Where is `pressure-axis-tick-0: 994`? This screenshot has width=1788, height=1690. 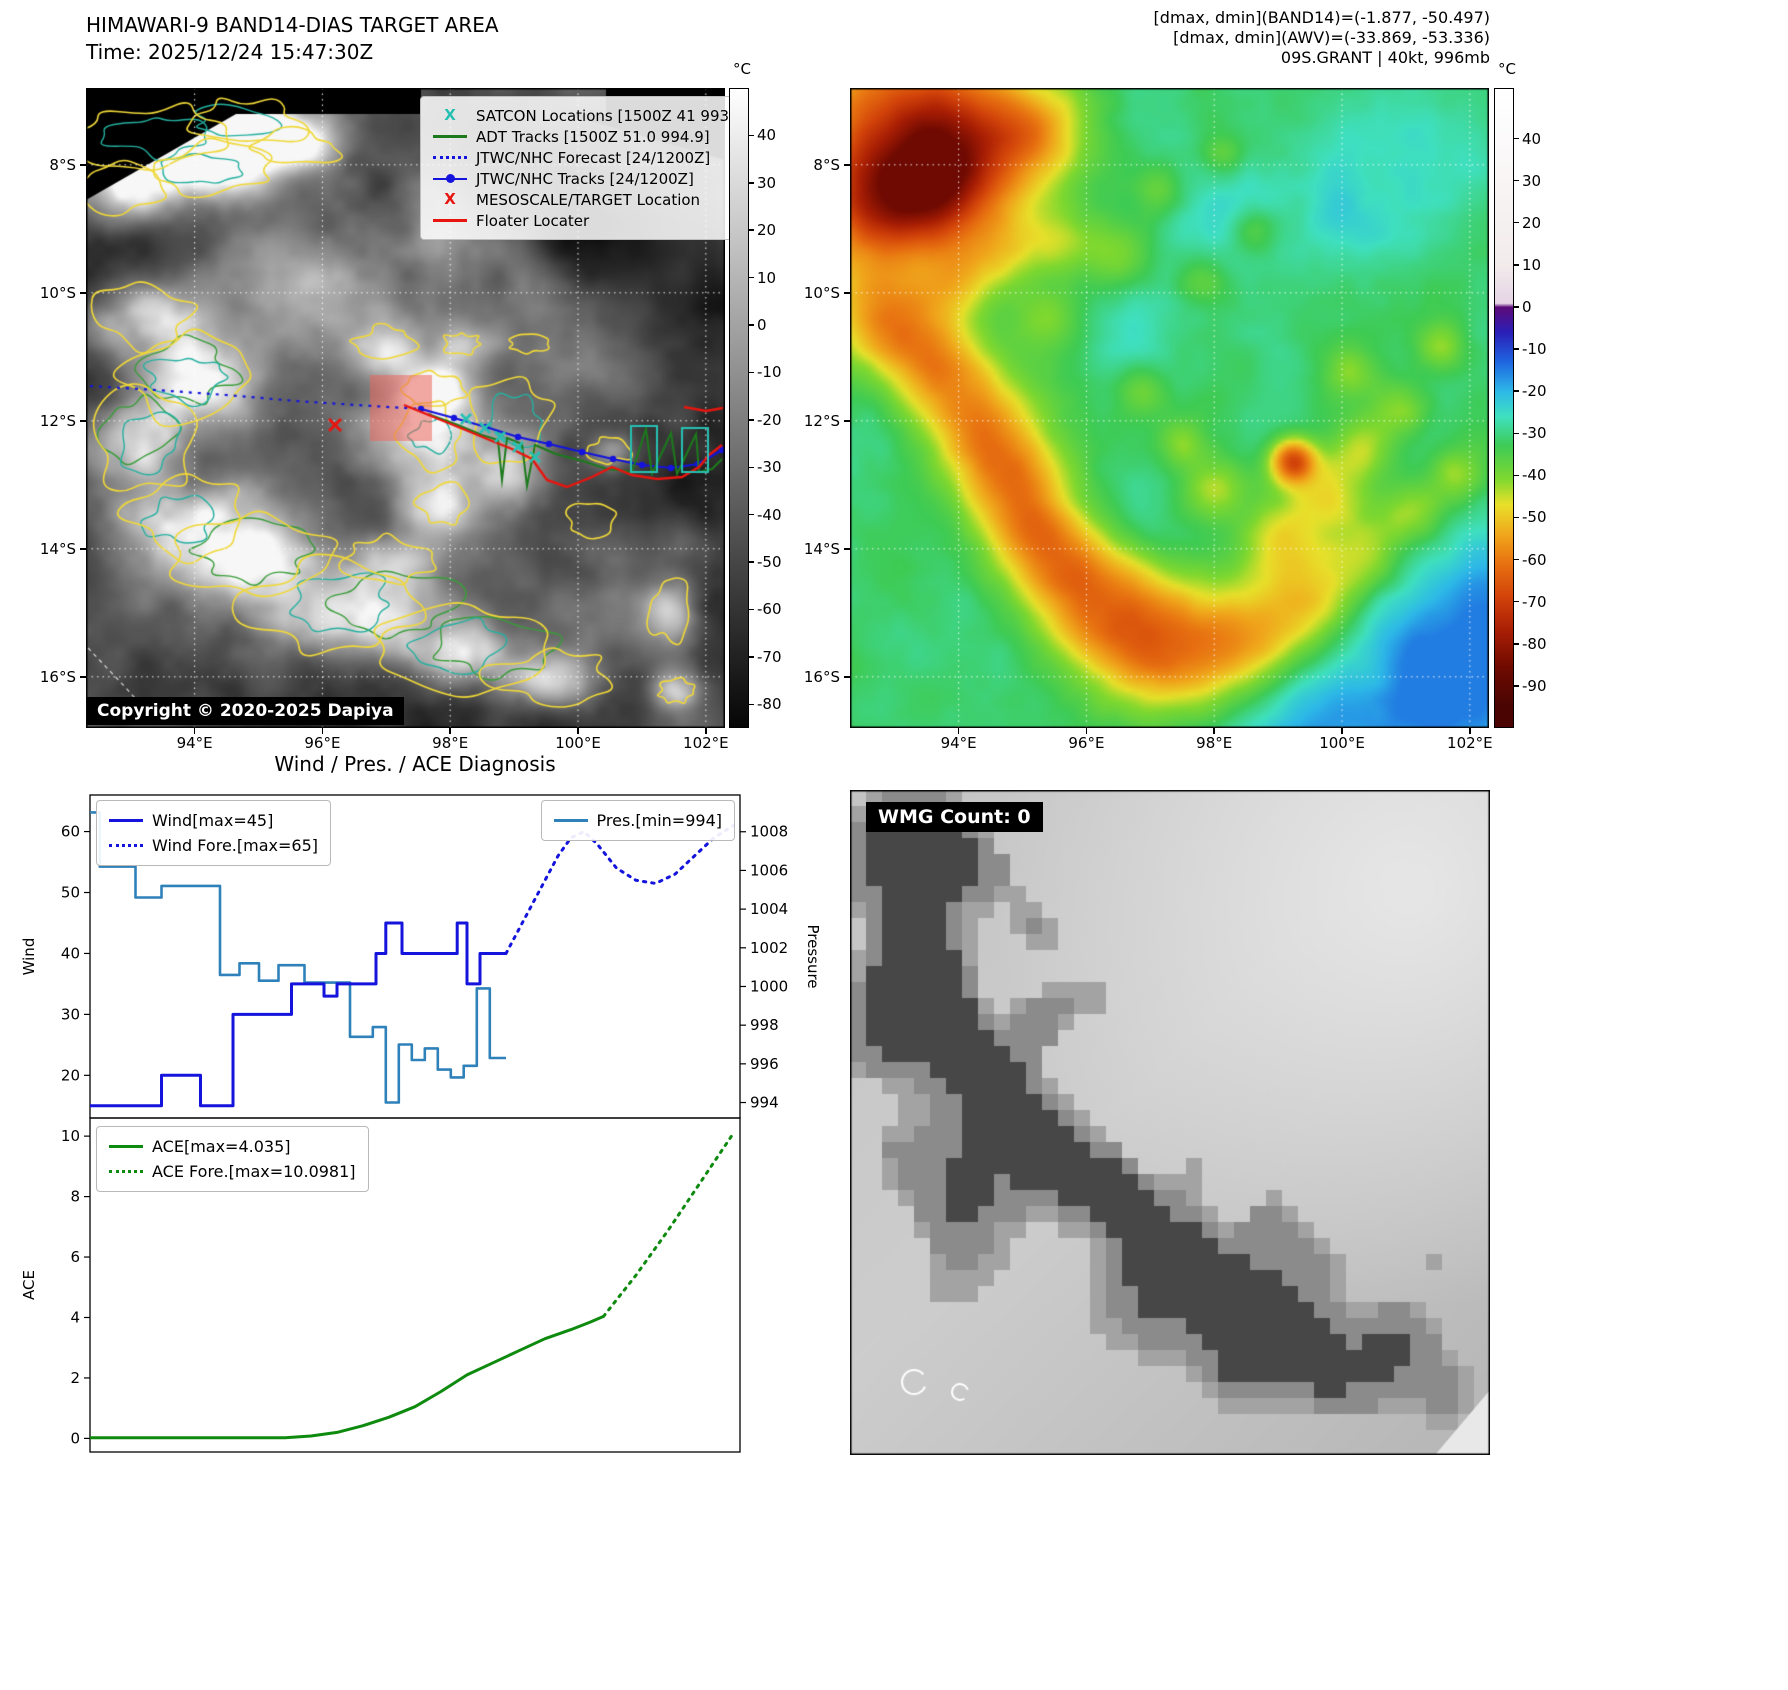
pressure-axis-tick-0: 994 is located at coordinates (764, 1103).